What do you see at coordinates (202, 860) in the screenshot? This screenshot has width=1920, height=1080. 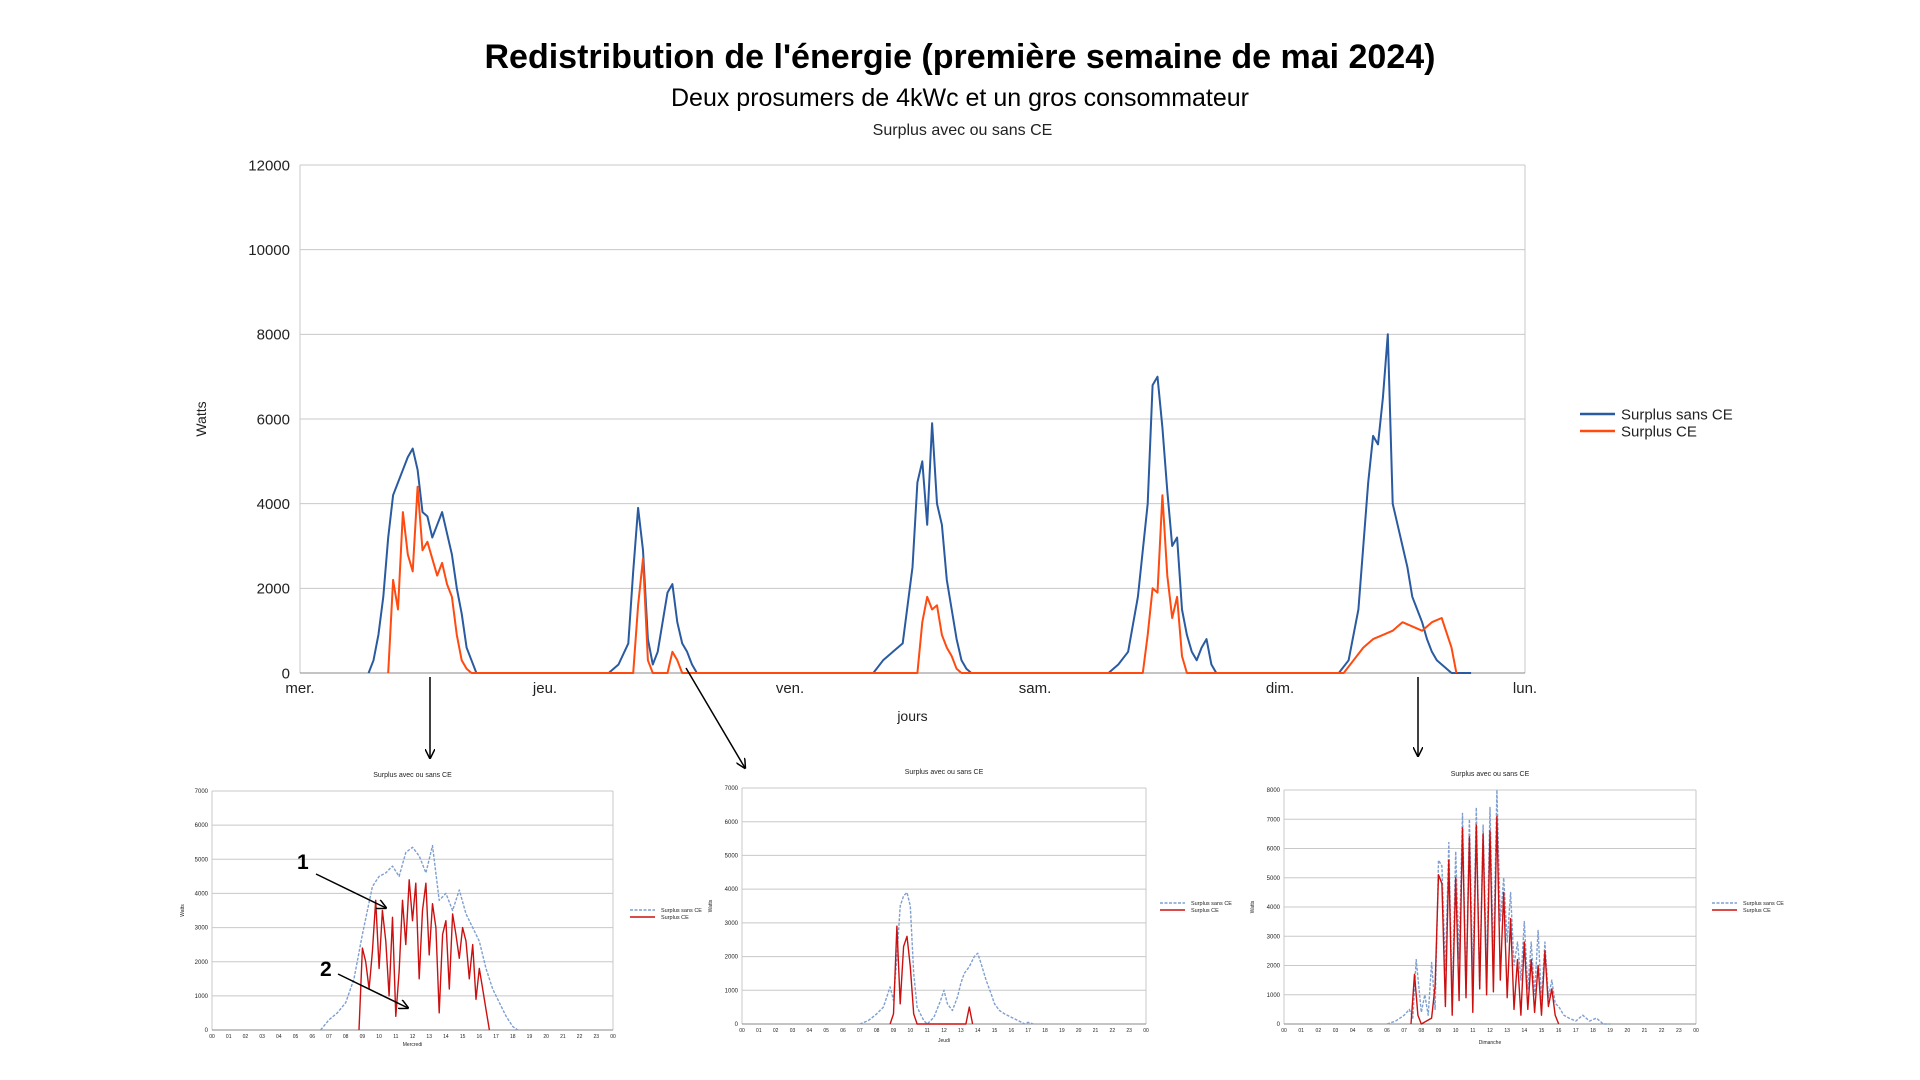 I see `y-tick-label: 5000` at bounding box center [202, 860].